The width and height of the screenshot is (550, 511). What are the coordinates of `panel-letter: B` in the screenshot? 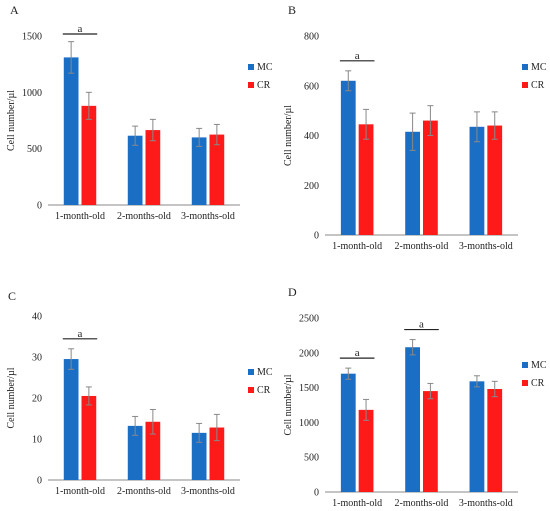 It's located at (292, 10).